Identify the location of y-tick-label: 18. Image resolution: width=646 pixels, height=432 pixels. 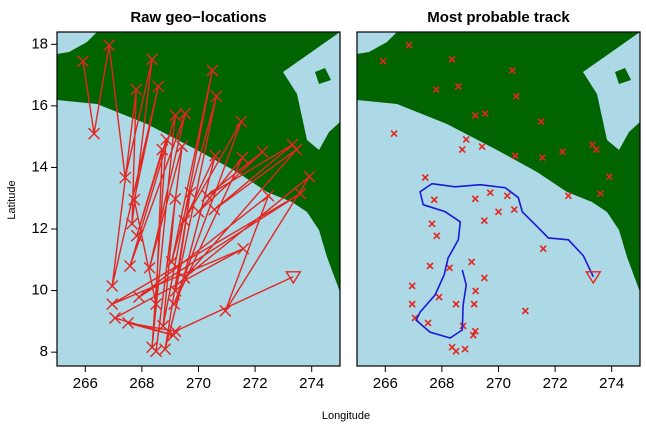
(39, 43).